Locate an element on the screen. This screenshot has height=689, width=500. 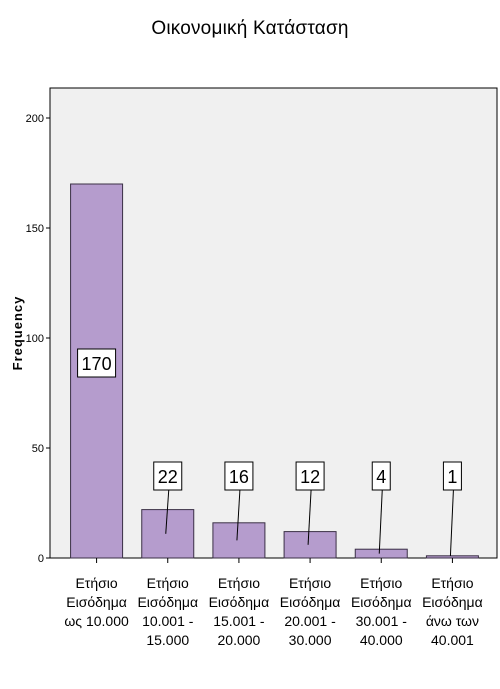
y-tick-label: 100 is located at coordinates (35, 339).